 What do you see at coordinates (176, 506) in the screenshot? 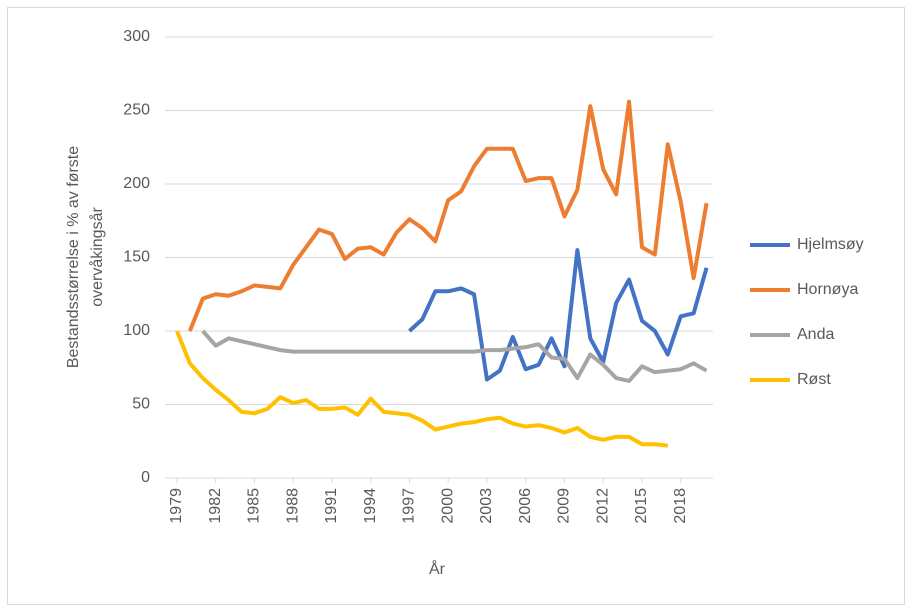
I see `x-tick-label: 1979` at bounding box center [176, 506].